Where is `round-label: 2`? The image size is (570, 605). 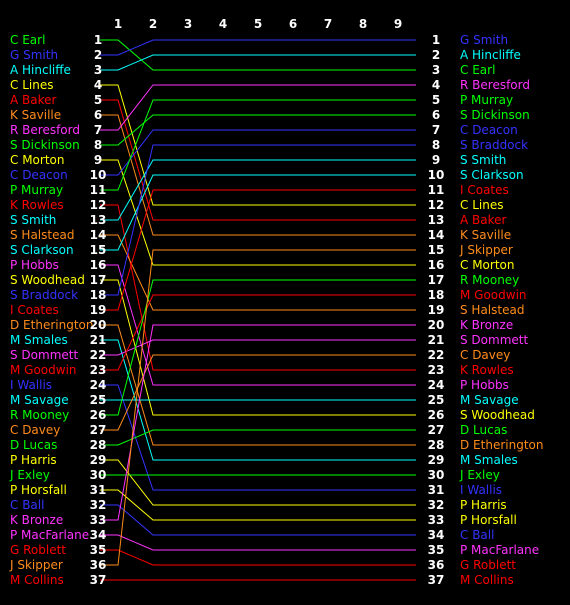
round-label: 2 is located at coordinates (153, 24).